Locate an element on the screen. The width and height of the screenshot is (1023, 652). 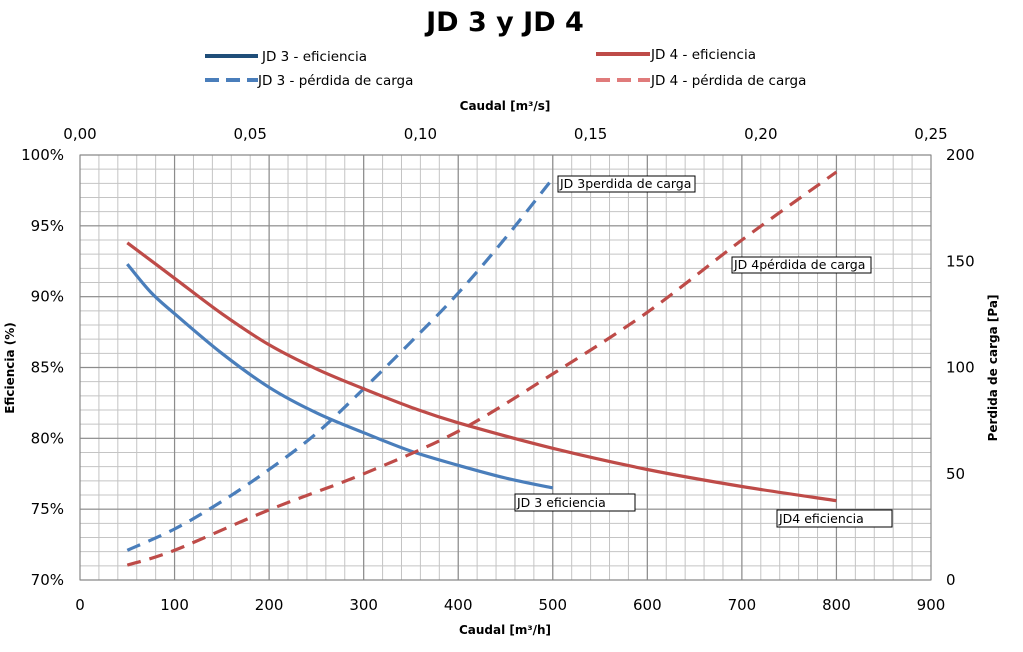
y-right-tick-label: 50 is located at coordinates (955, 474).